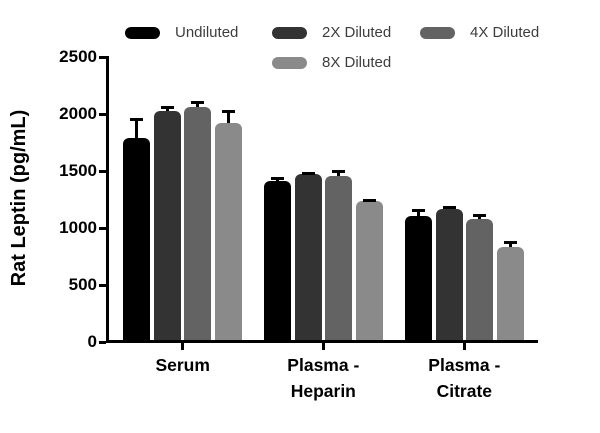 The height and width of the screenshot is (433, 600). I want to click on y-axis-tick-label: 1000, so click(78, 227).